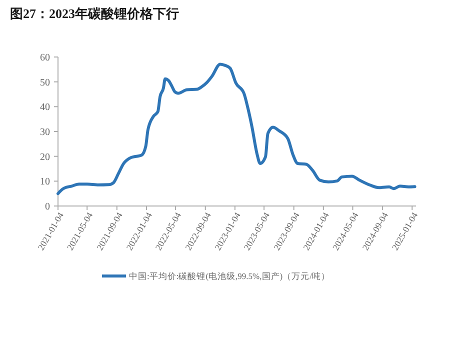  Describe the element at coordinates (229, 275) in the screenshot. I see `legend-label: 中国:平均价:碳酸锂(电池级,99.5%,国产)（万元/吨）` at that location.